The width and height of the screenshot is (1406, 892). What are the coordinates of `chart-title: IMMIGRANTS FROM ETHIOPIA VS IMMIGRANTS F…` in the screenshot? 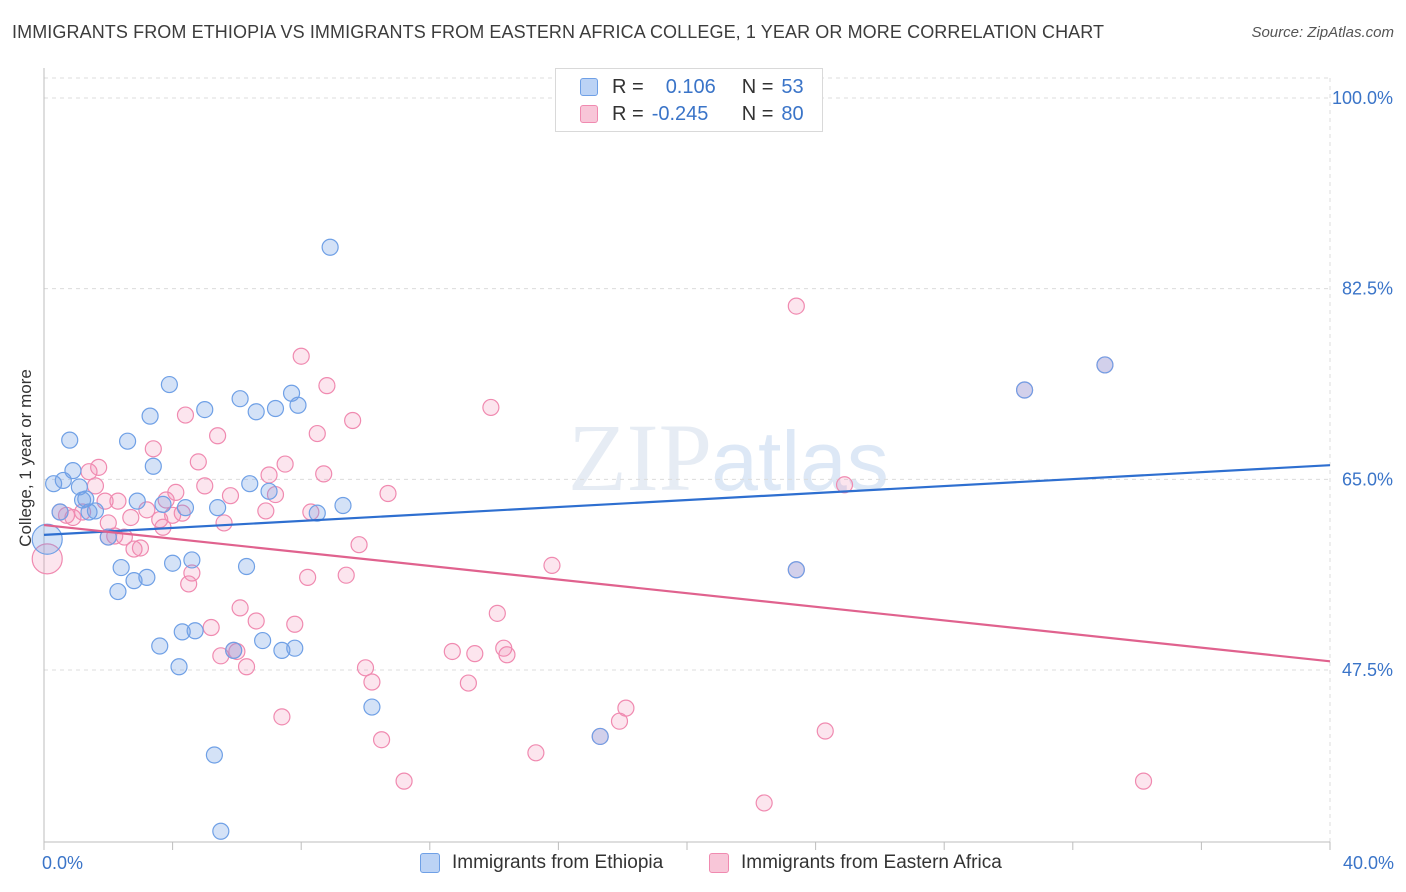 It's located at (558, 32).